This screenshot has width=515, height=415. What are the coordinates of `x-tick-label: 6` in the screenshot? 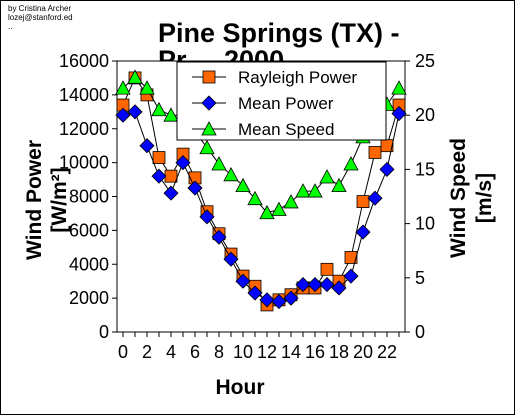 It's located at (195, 352).